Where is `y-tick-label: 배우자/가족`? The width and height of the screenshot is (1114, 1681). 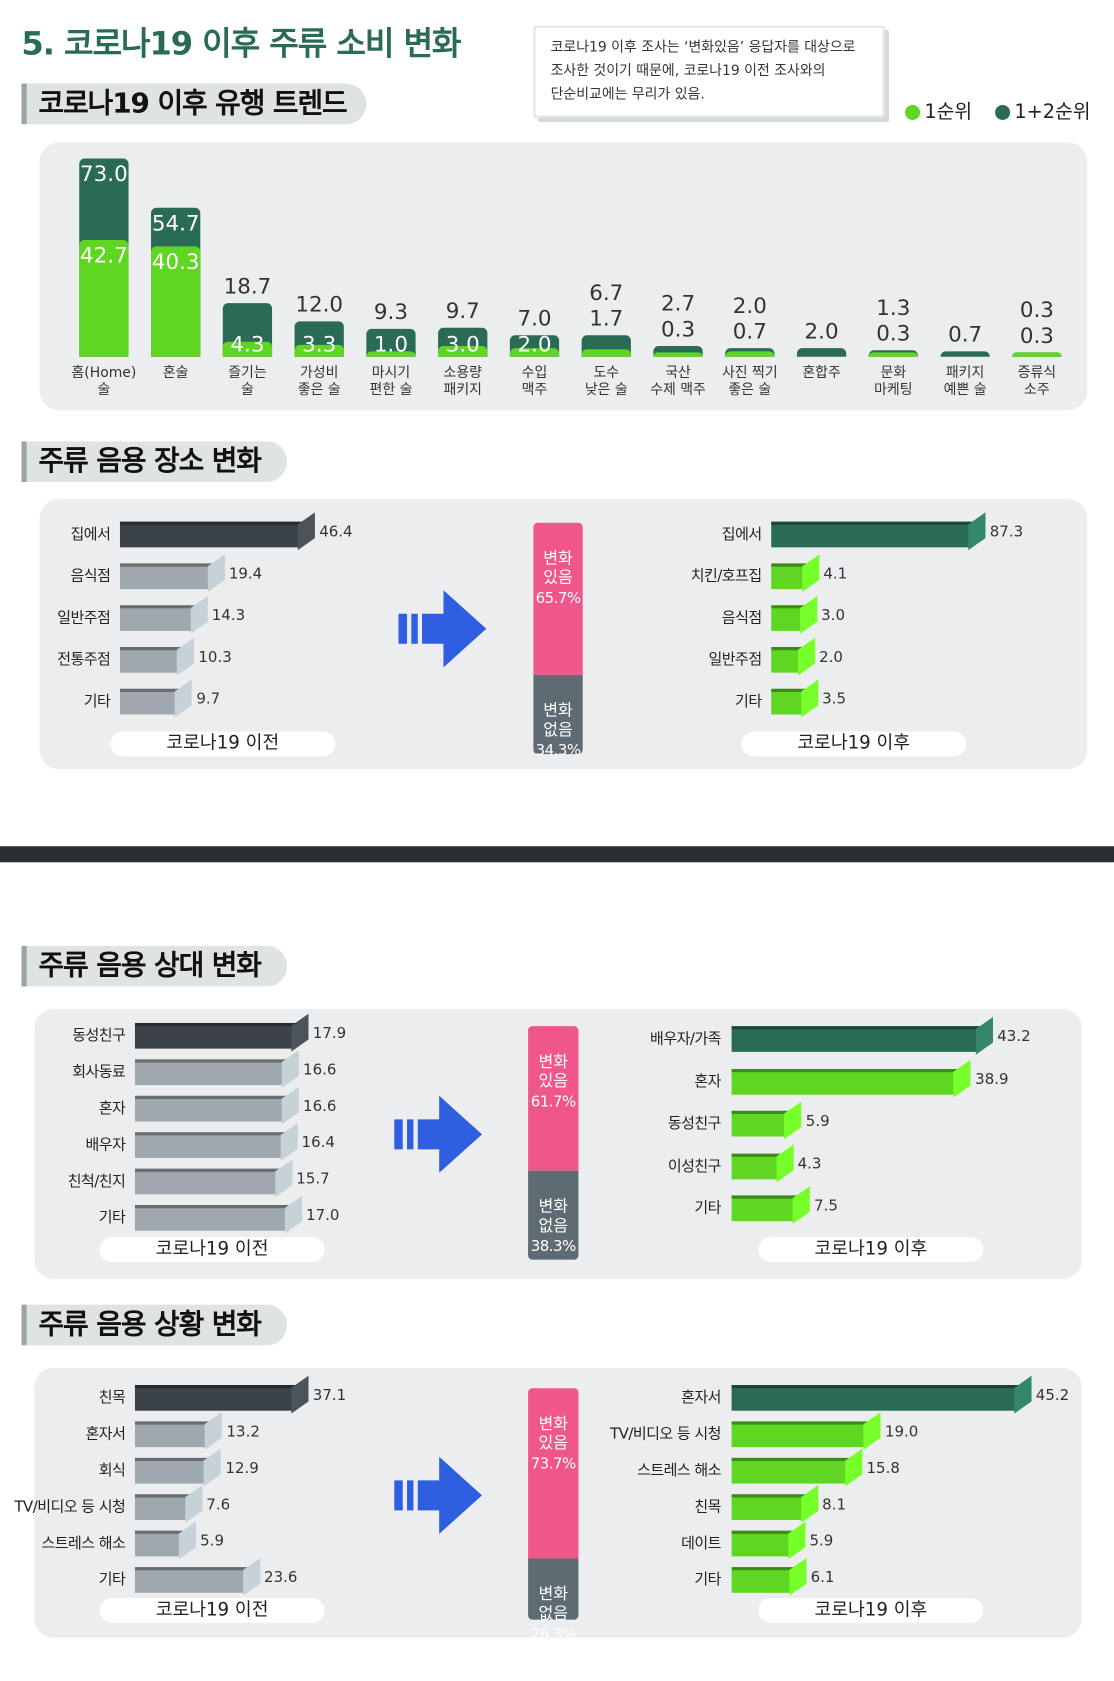
y-tick-label: 배우자/가족 is located at coordinates (685, 1039).